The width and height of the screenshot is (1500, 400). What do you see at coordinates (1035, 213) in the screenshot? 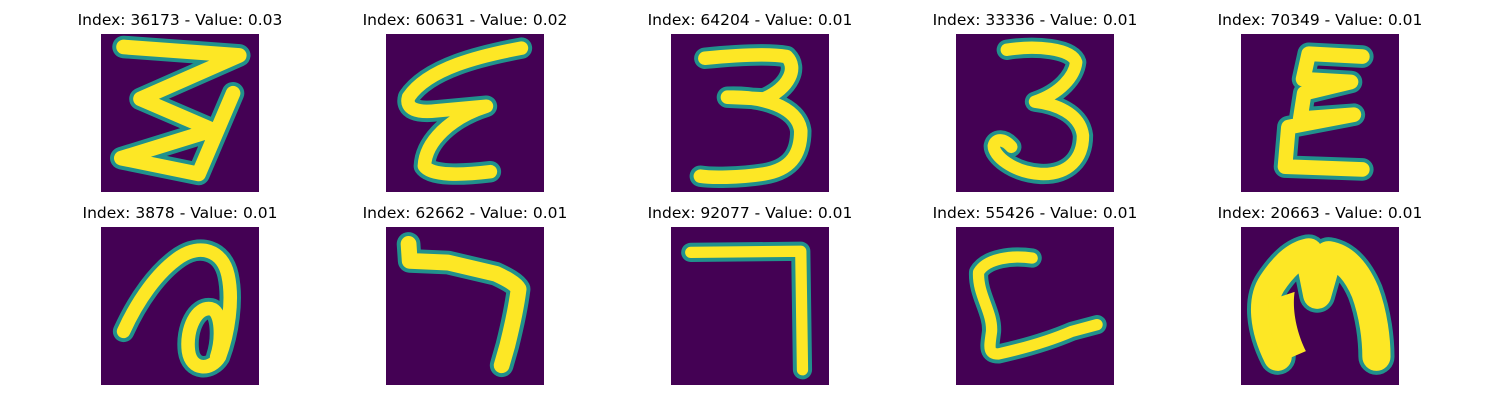
I see `image-title: Index: 55426 - Value: 0.01` at bounding box center [1035, 213].